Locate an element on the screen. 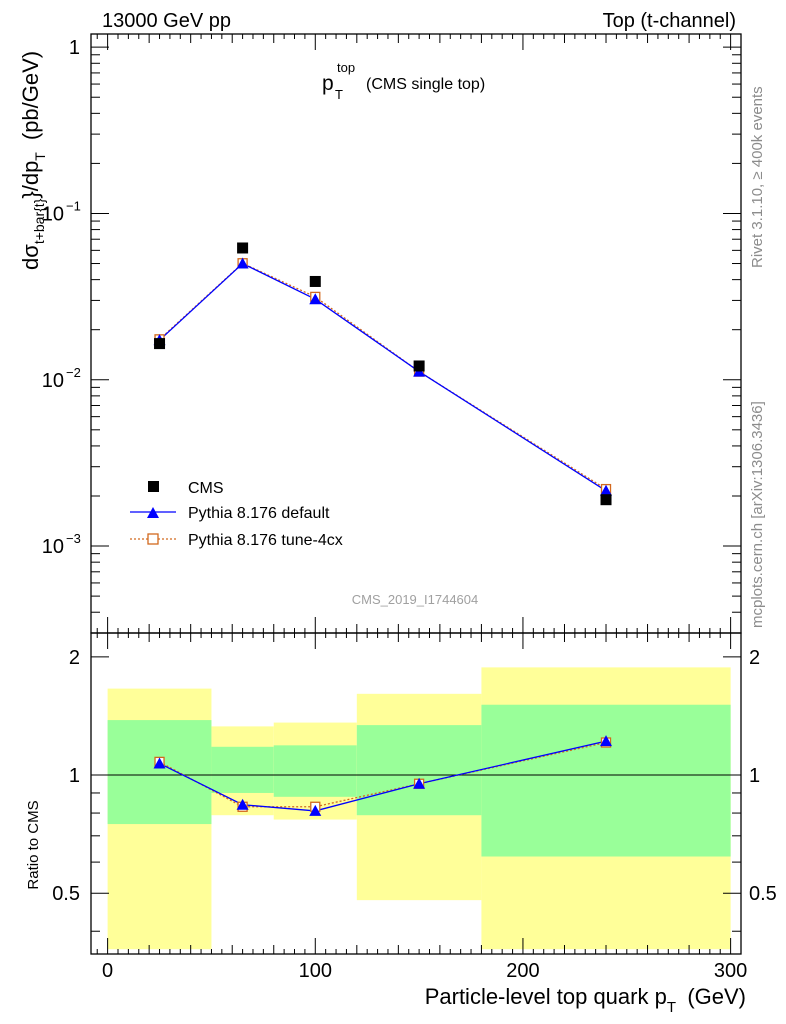 The height and width of the screenshot is (1024, 786). legend-label-default: Pythia 8.176 default is located at coordinates (259, 513).